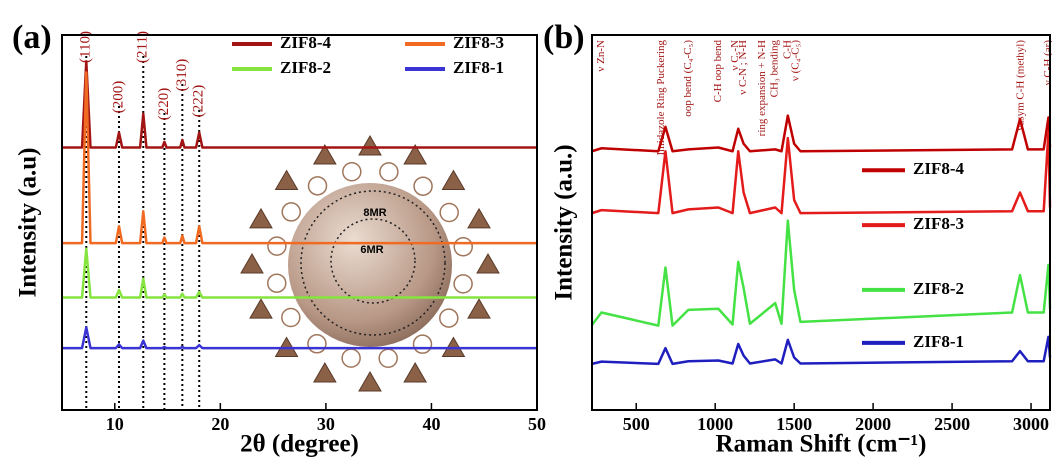  I want to click on x-tick-label: 20, so click(220, 424).